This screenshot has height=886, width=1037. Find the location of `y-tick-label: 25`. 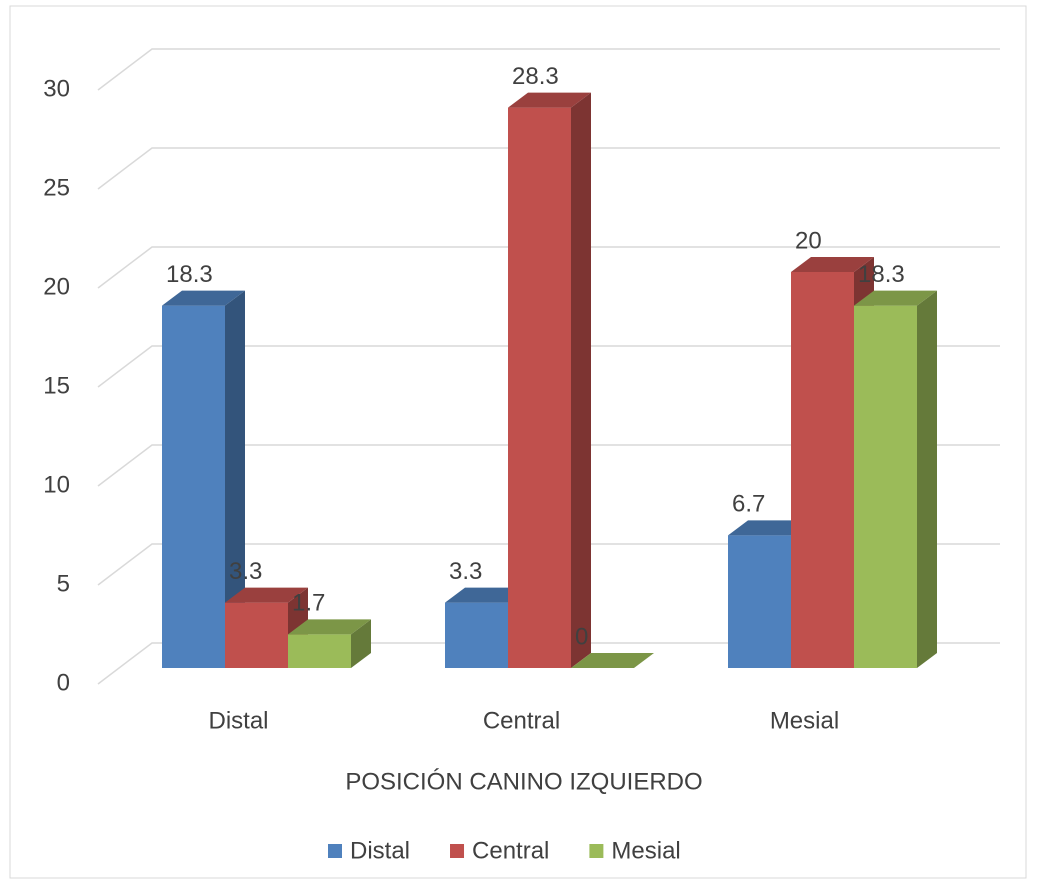

y-tick-label: 25 is located at coordinates (56, 187).